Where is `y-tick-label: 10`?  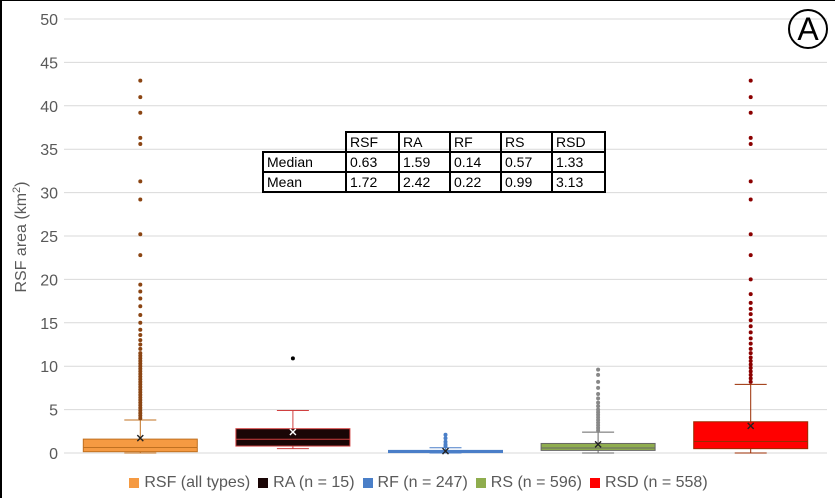 y-tick-label: 10 is located at coordinates (49, 367).